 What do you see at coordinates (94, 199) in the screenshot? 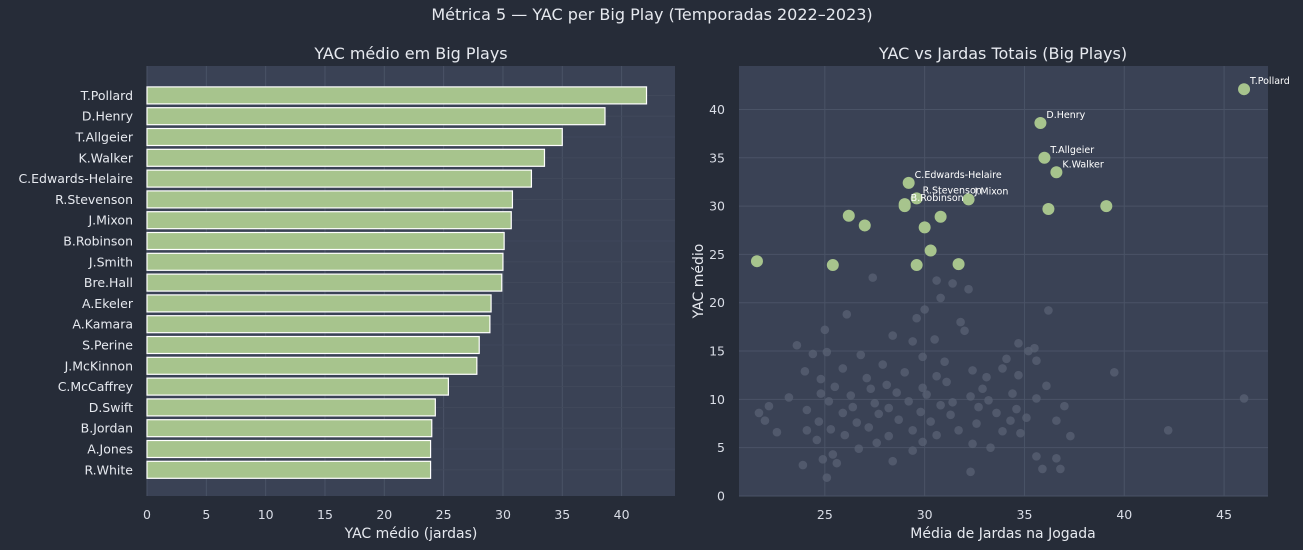
I see `bar-category-label: R.Stevenson` at bounding box center [94, 199].